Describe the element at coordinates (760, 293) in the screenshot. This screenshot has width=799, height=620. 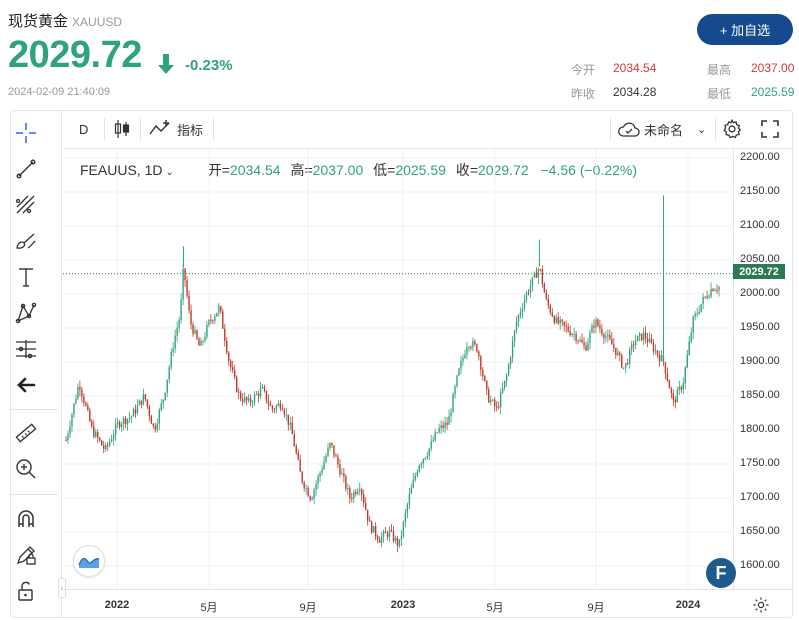
I see `y-tick-label: 2000.00` at that location.